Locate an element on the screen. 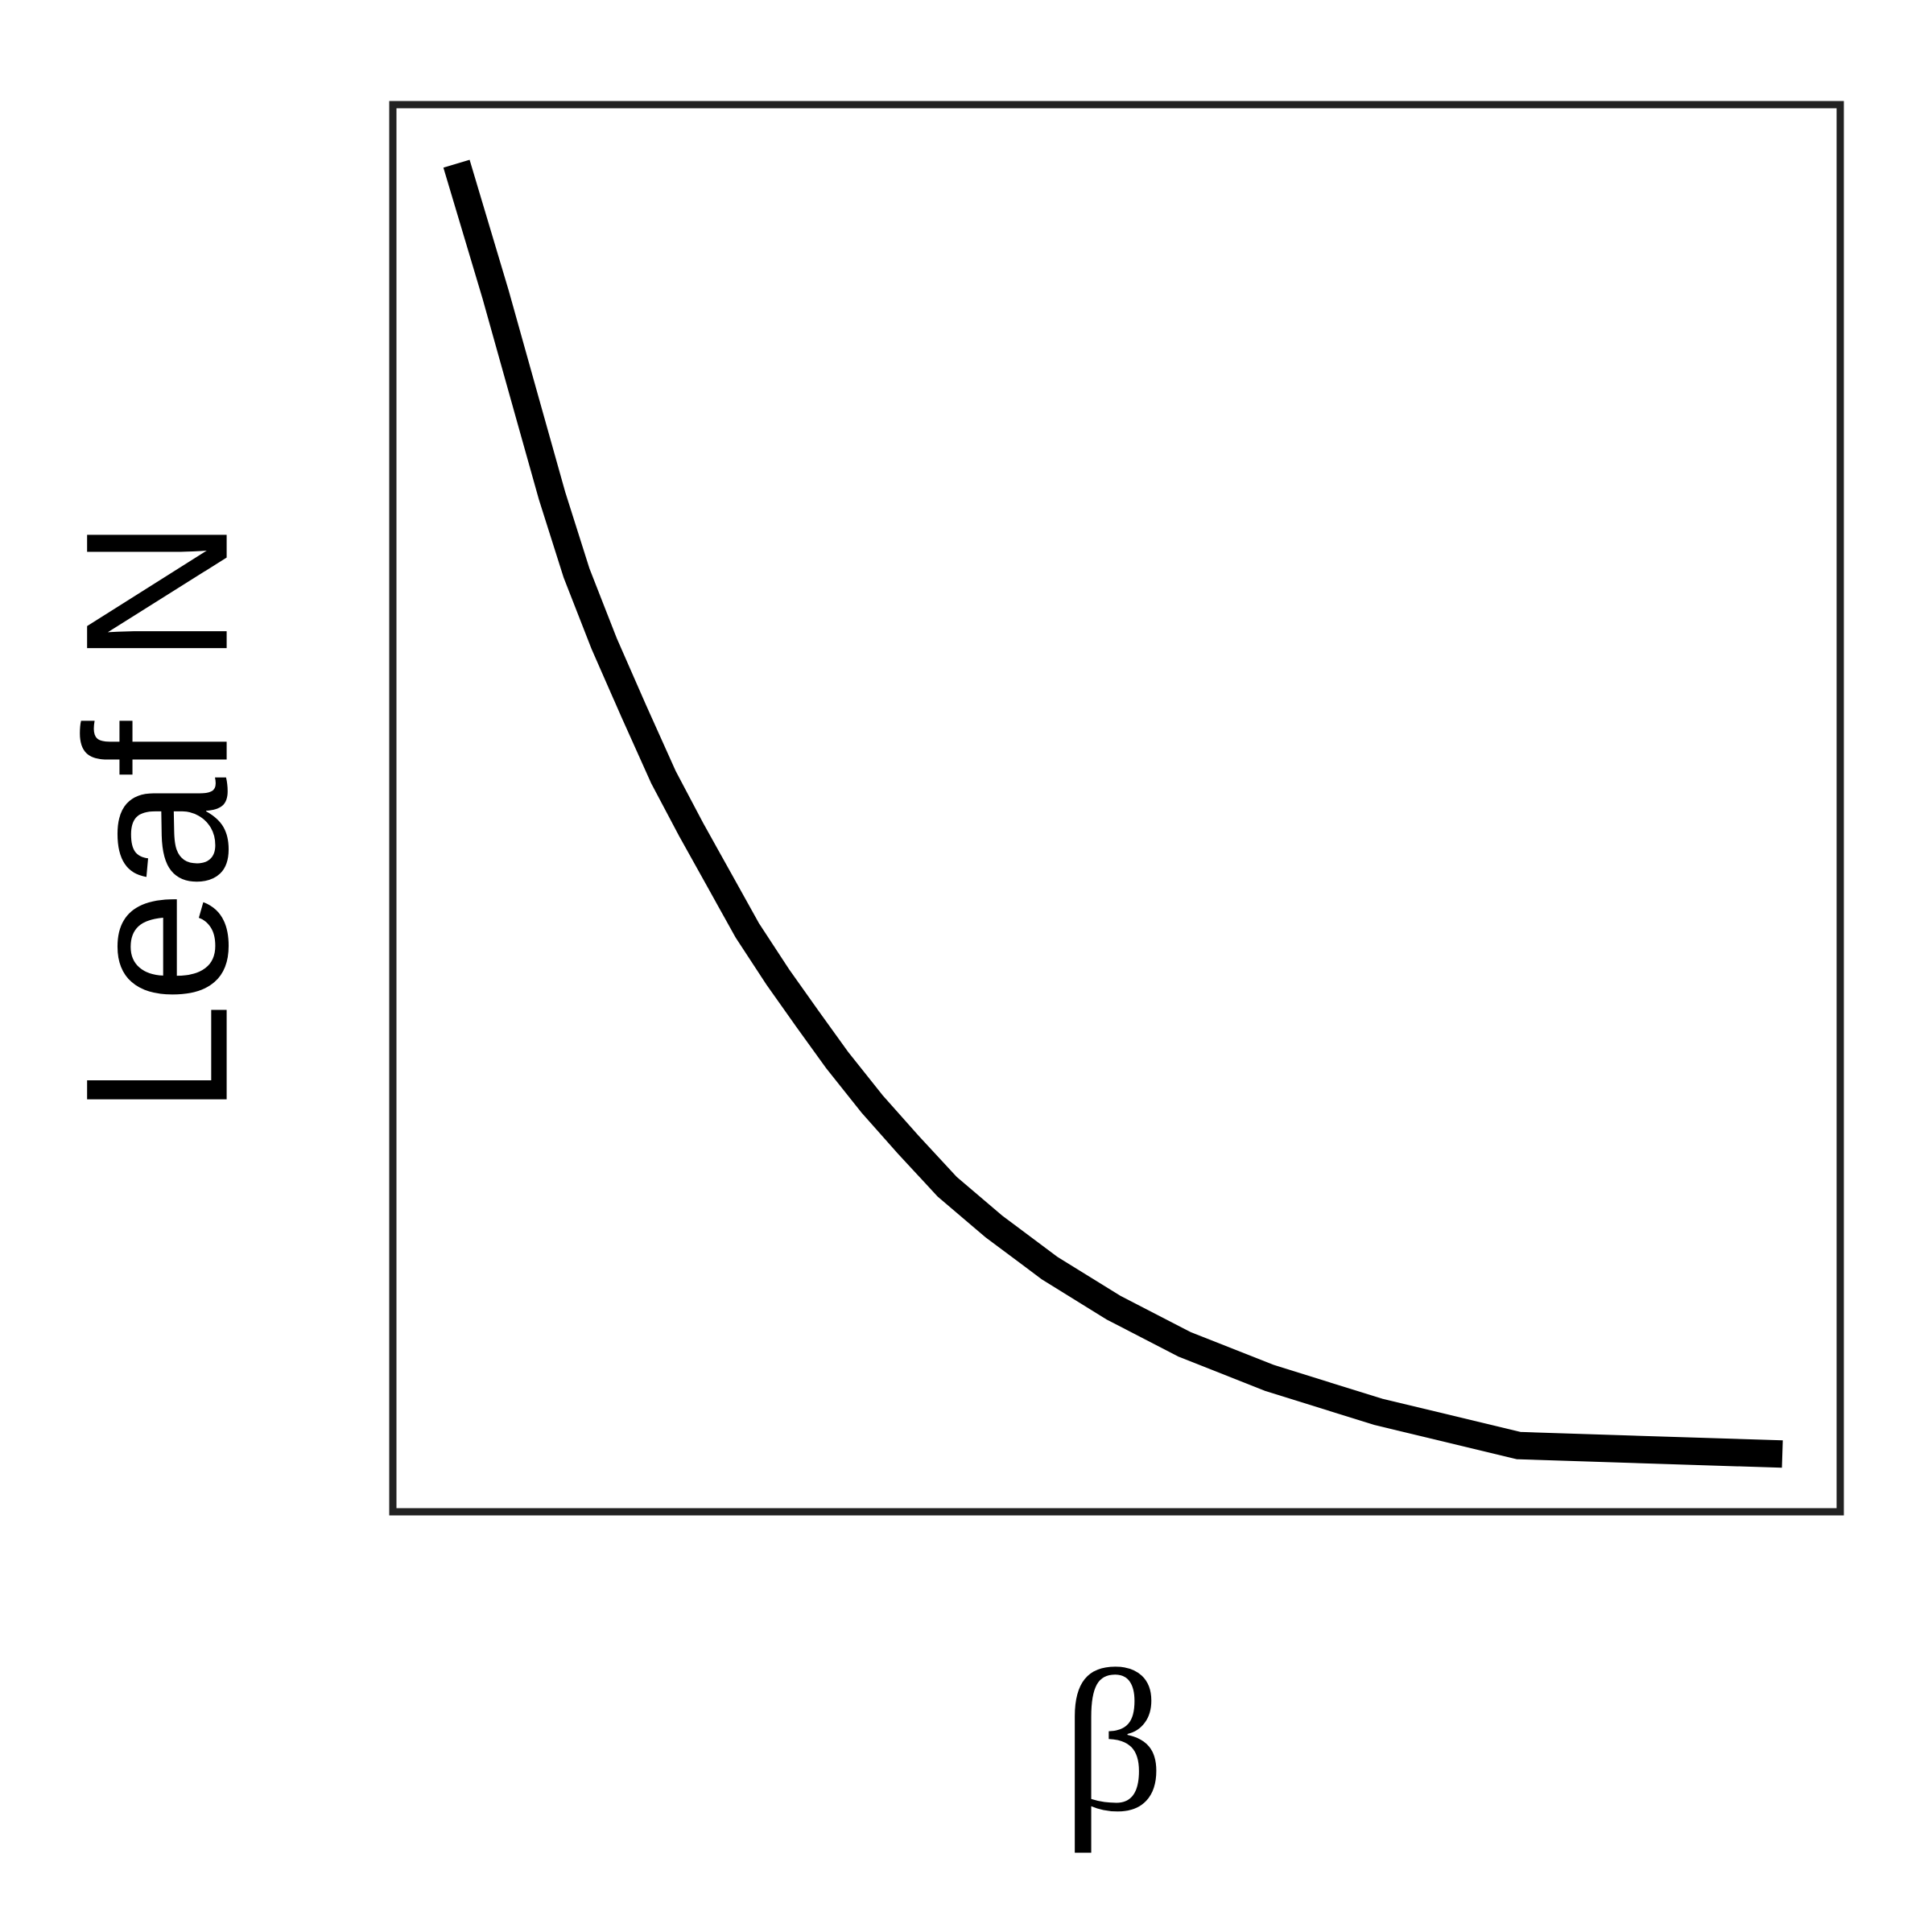 The image size is (1932, 1932). y-axis-label: Leaf N is located at coordinates (157, 817).